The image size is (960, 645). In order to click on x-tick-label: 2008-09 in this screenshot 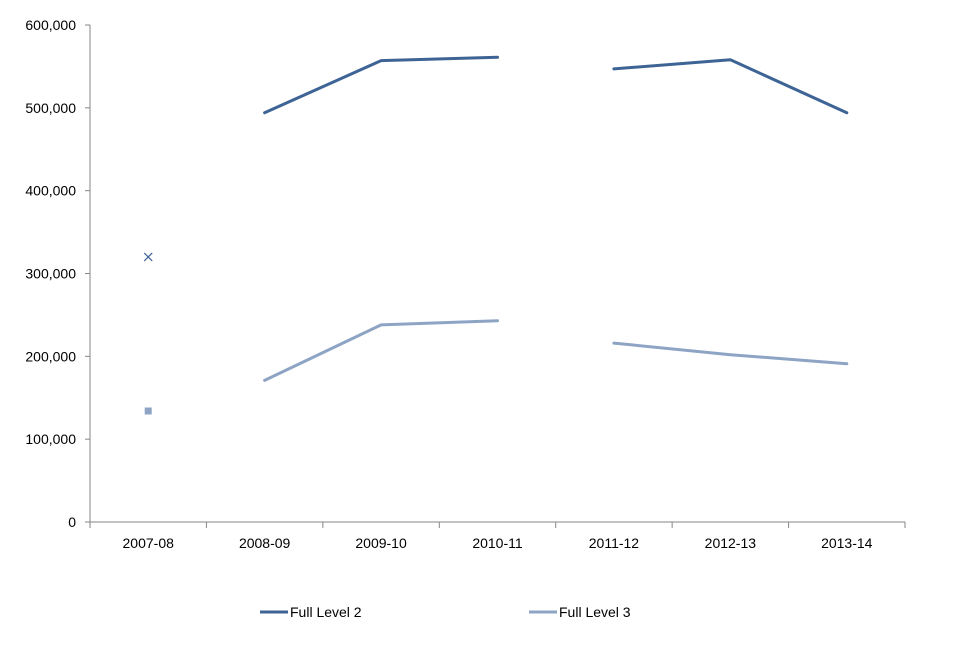, I will do `click(265, 543)`.